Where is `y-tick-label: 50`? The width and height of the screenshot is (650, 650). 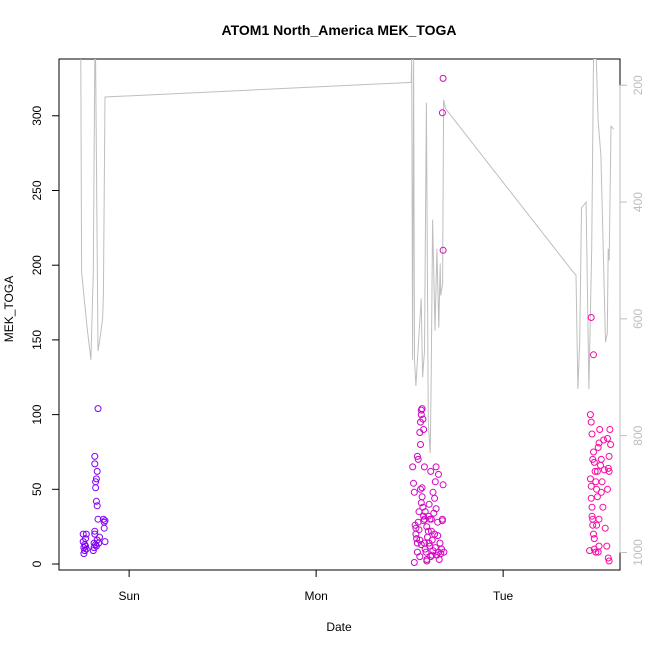
y-tick-label: 50 is located at coordinates (37, 489).